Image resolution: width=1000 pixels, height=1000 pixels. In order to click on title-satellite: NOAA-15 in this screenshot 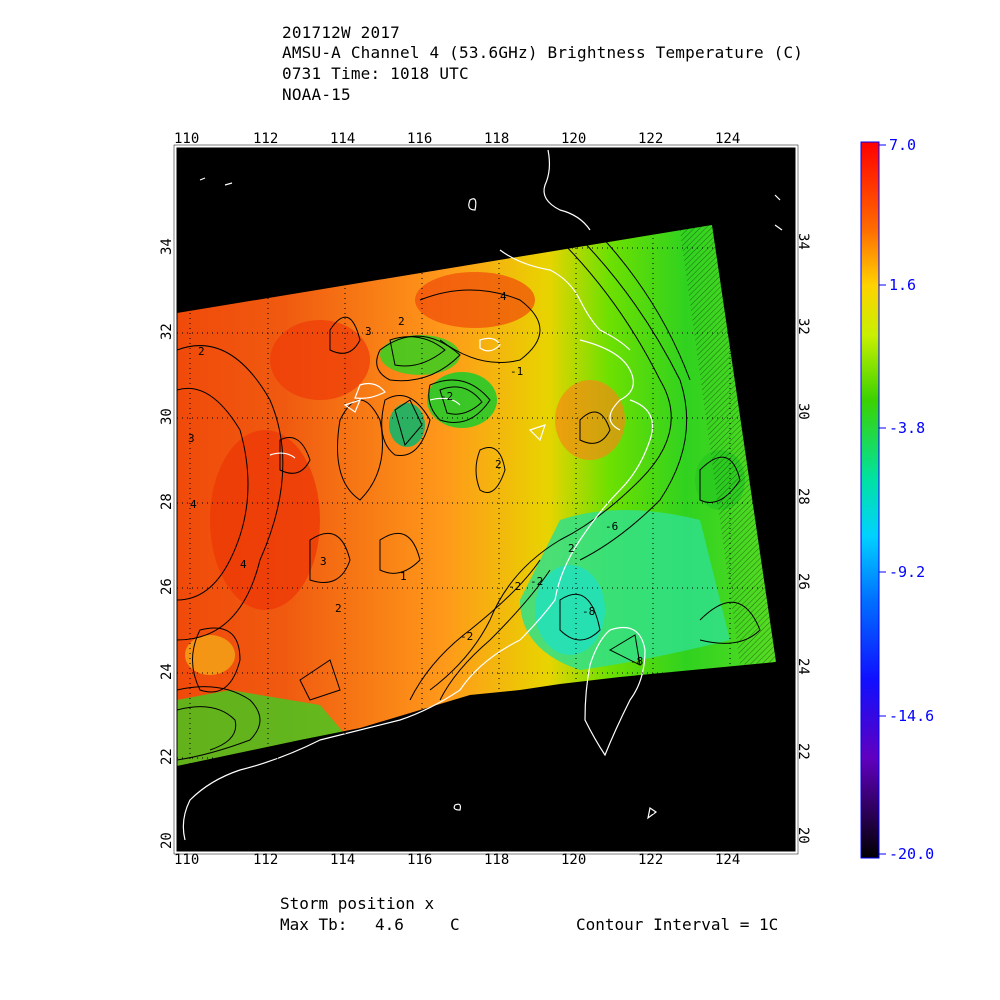, I will do `click(316, 94)`.